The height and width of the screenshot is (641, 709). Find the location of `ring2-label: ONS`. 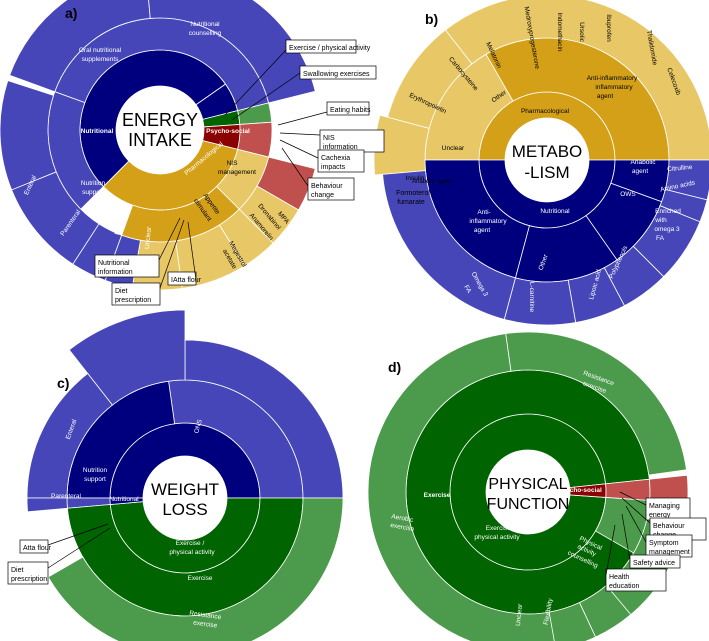

ring2-label: ONS is located at coordinates (198, 426).